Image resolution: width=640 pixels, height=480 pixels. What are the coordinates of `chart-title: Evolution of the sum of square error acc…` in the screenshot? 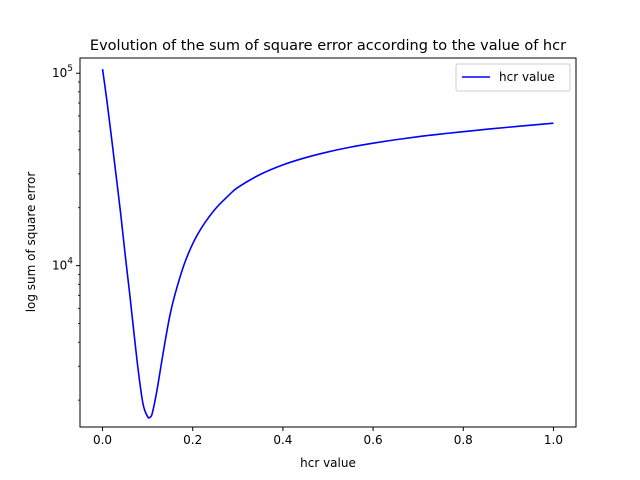 It's located at (328, 46).